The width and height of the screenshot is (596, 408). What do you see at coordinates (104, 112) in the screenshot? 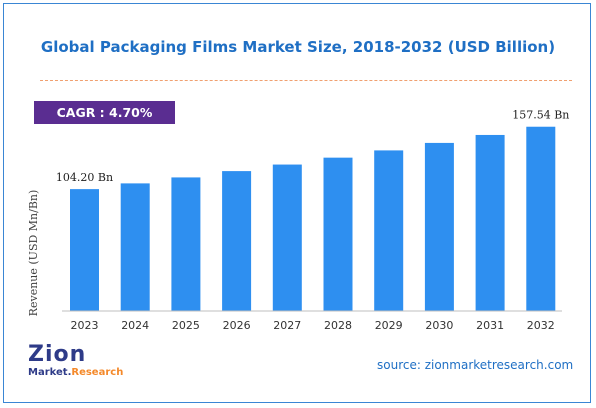
I see `cagr-badge: CAGR : 4.70%` at bounding box center [104, 112].